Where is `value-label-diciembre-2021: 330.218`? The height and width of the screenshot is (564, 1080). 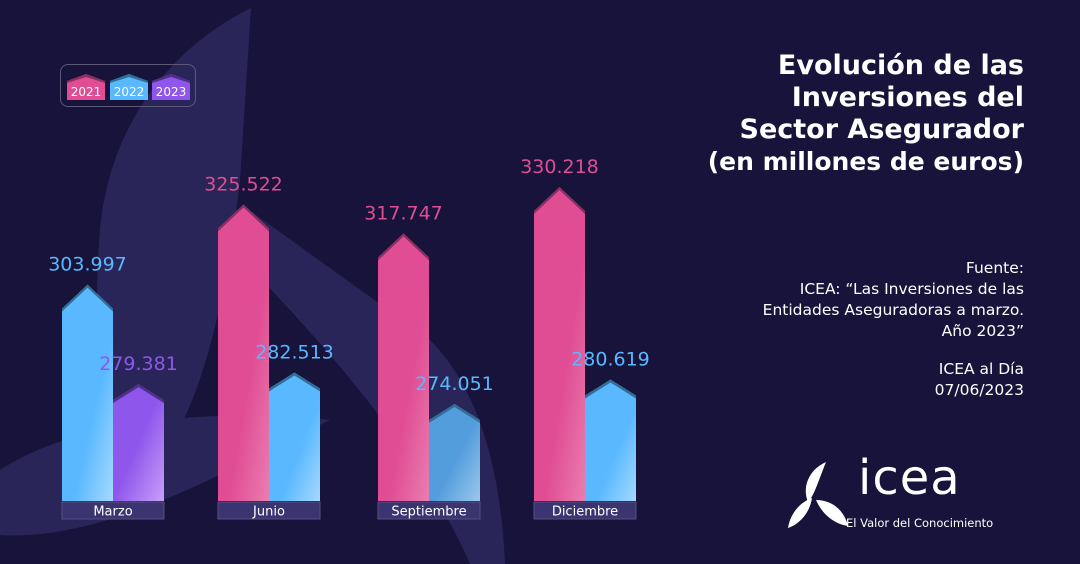
value-label-diciembre-2021: 330.218 is located at coordinates (559, 167).